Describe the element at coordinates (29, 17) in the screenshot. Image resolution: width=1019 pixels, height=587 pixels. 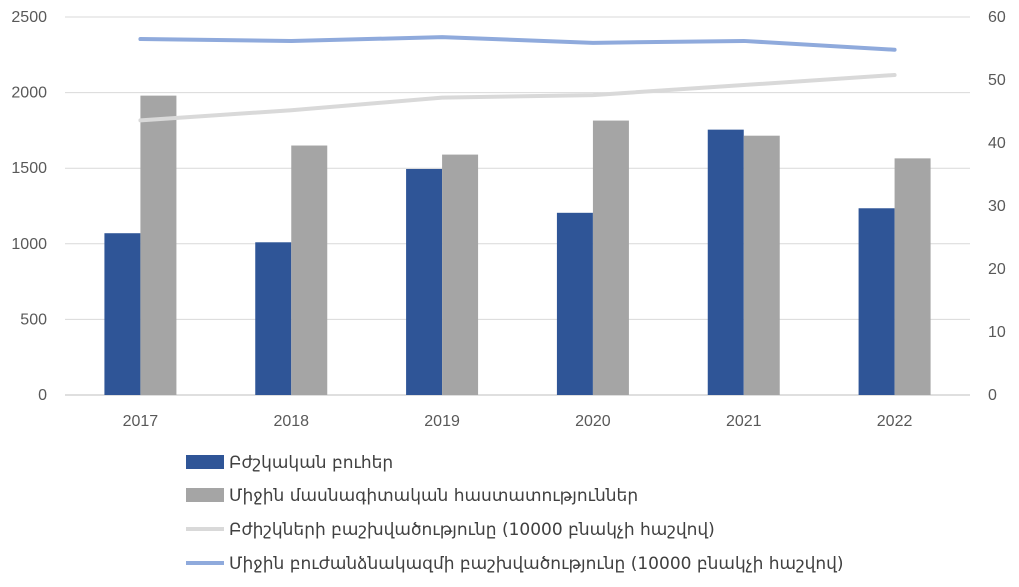
I see `y-left-tick-label: 2500` at that location.